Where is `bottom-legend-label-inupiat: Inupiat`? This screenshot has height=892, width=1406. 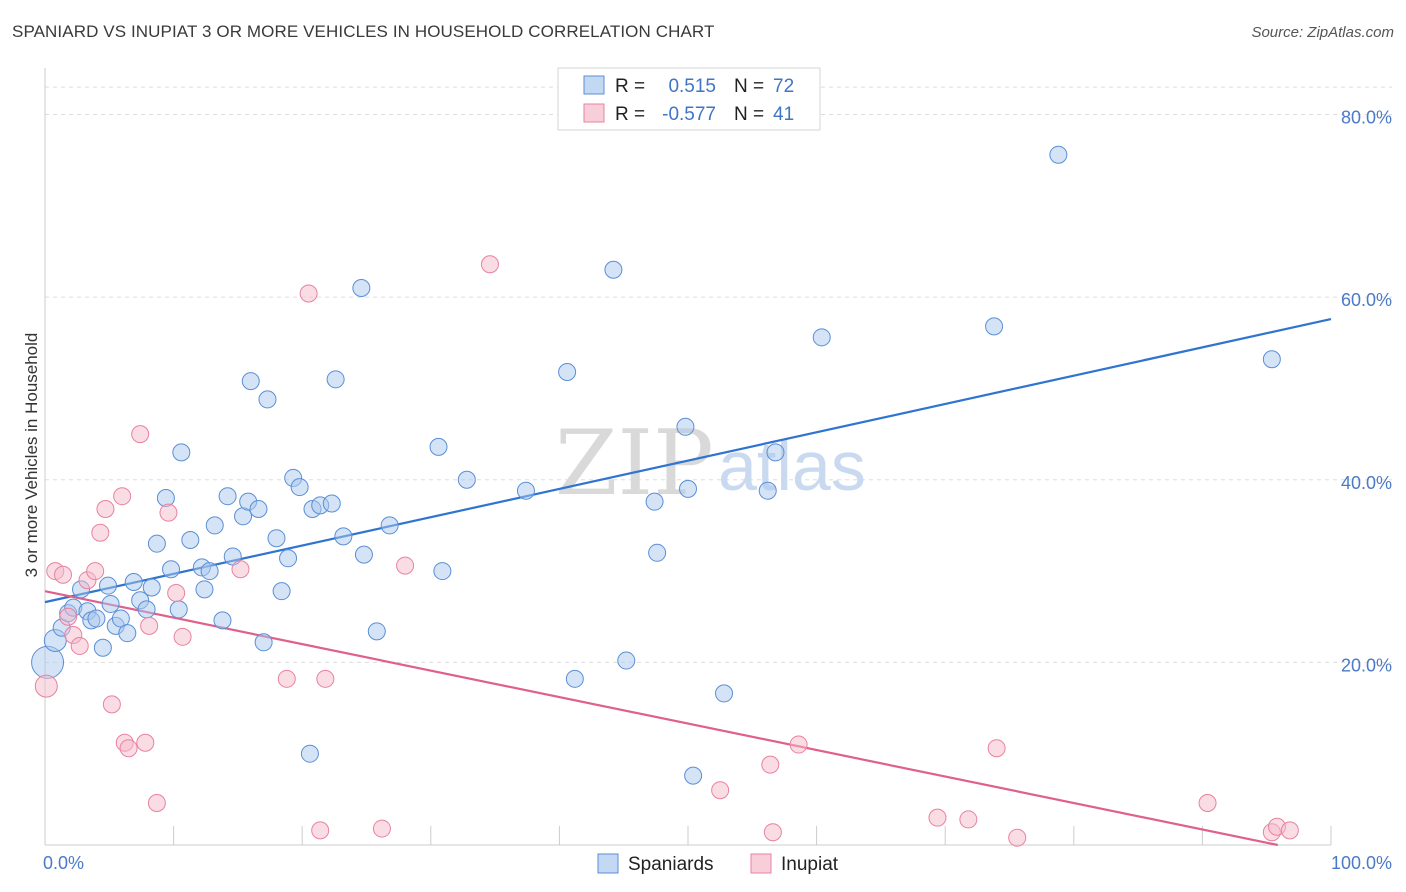
bottom-legend-label-inupiat: Inupiat is located at coordinates (810, 864).